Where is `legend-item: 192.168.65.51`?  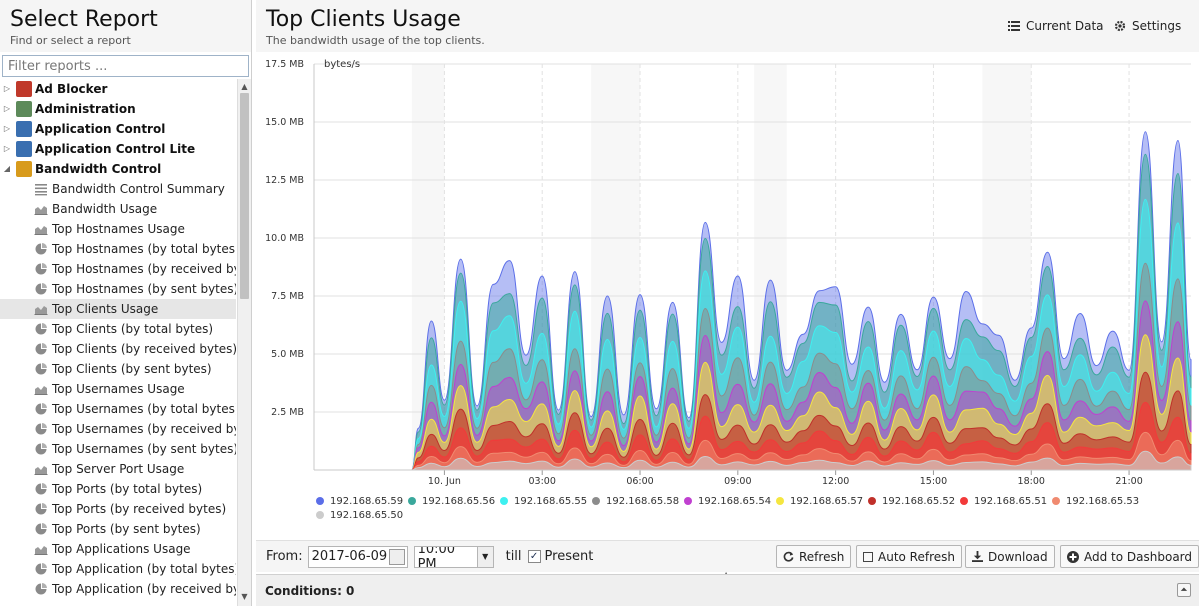
legend-item: 192.168.65.51 is located at coordinates (1006, 501).